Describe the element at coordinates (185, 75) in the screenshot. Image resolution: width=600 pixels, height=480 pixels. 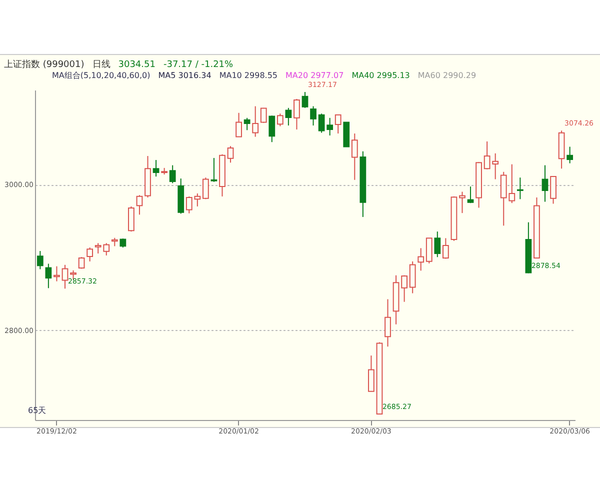
I see `text: MA5 3016.34` at that location.